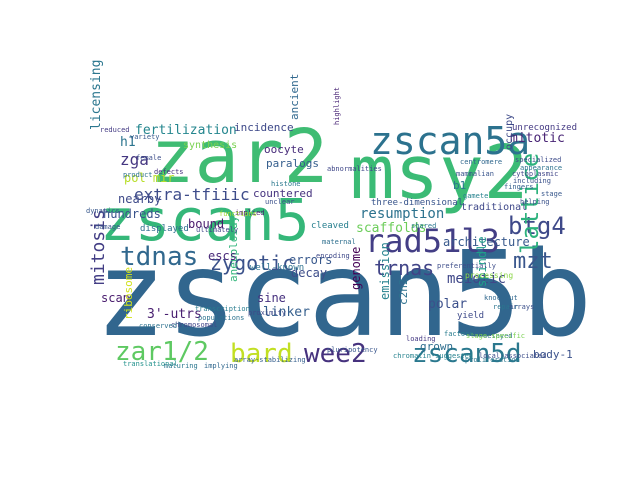 This screenshot has height=480, width=640. What do you see at coordinates (186, 130) in the screenshot?
I see `word-fertilization: fertilization` at bounding box center [186, 130].